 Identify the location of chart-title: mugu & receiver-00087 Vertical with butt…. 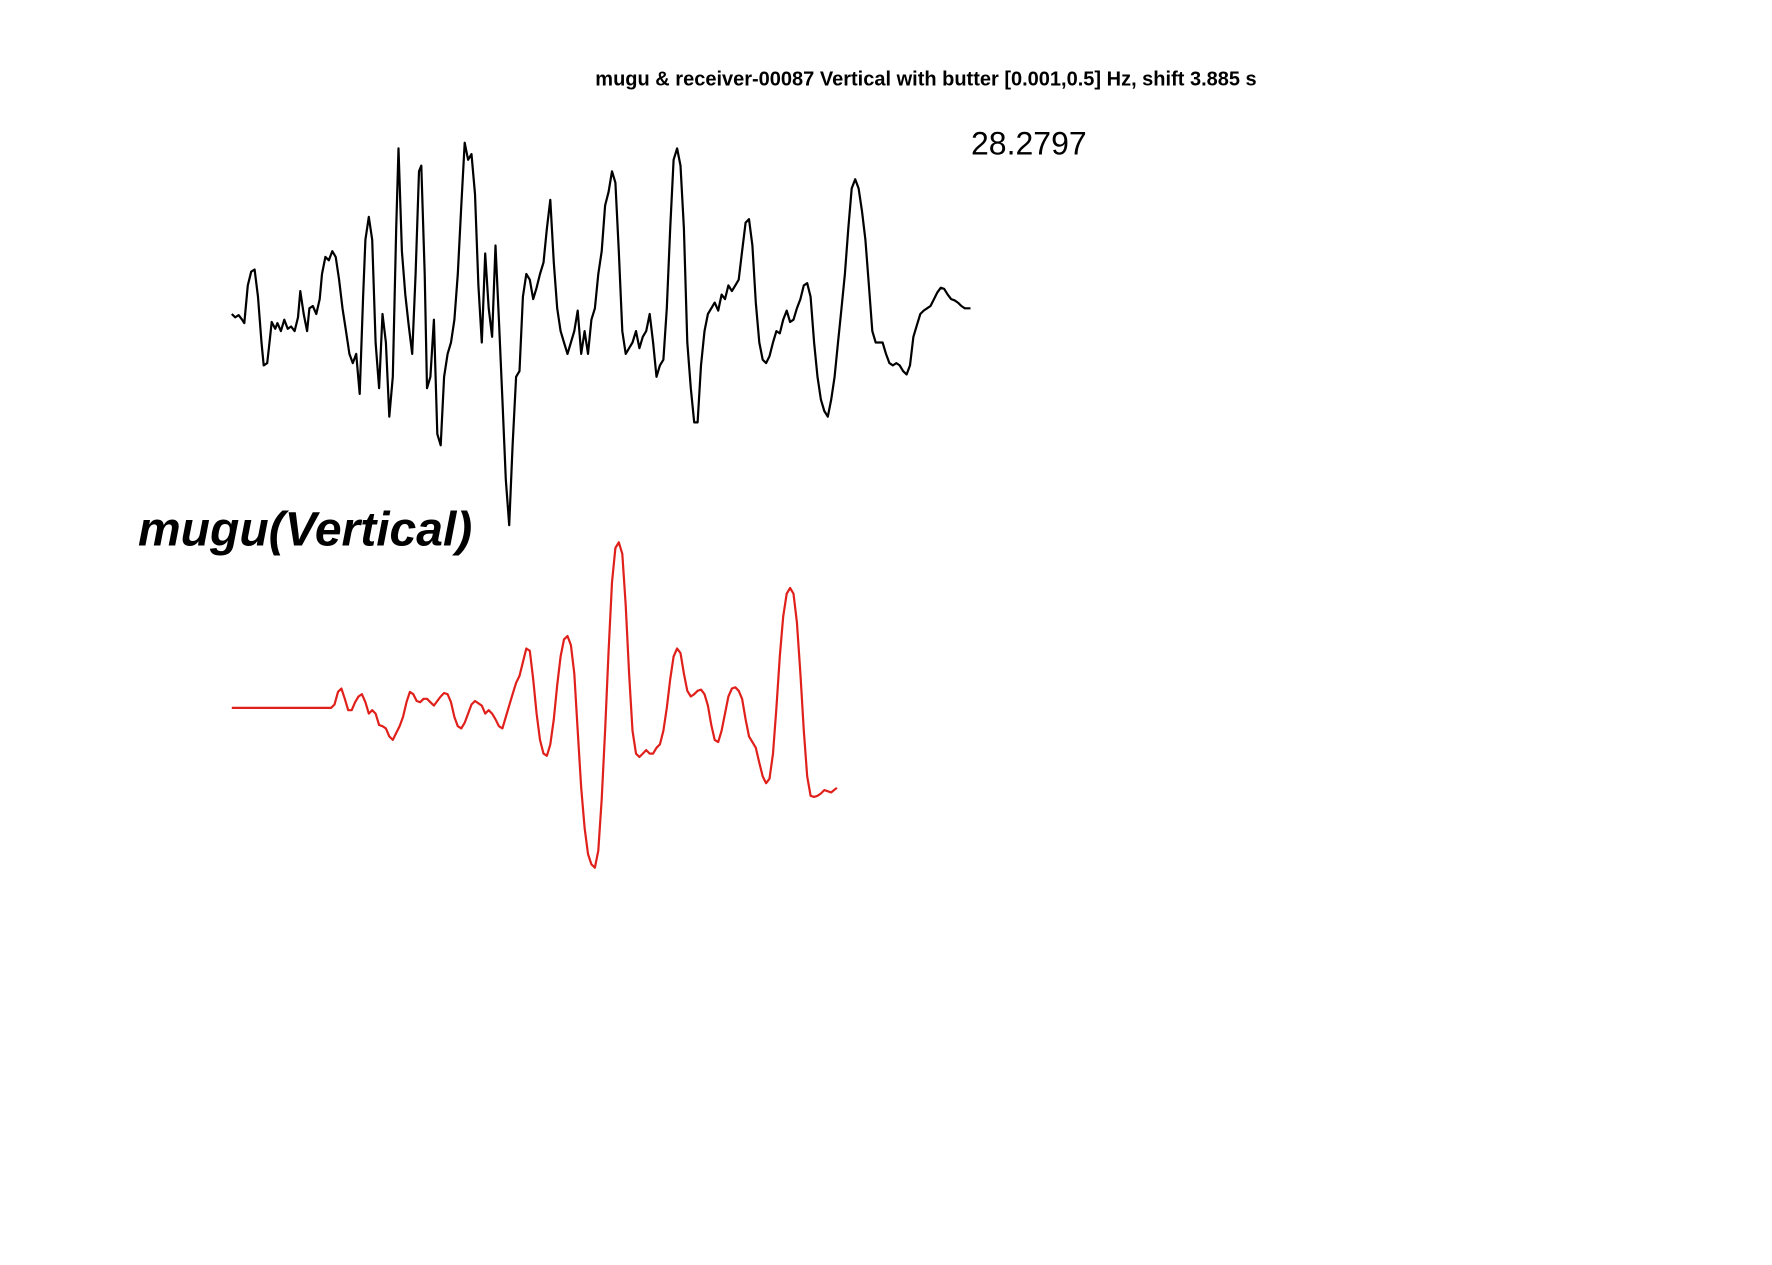
(925, 79).